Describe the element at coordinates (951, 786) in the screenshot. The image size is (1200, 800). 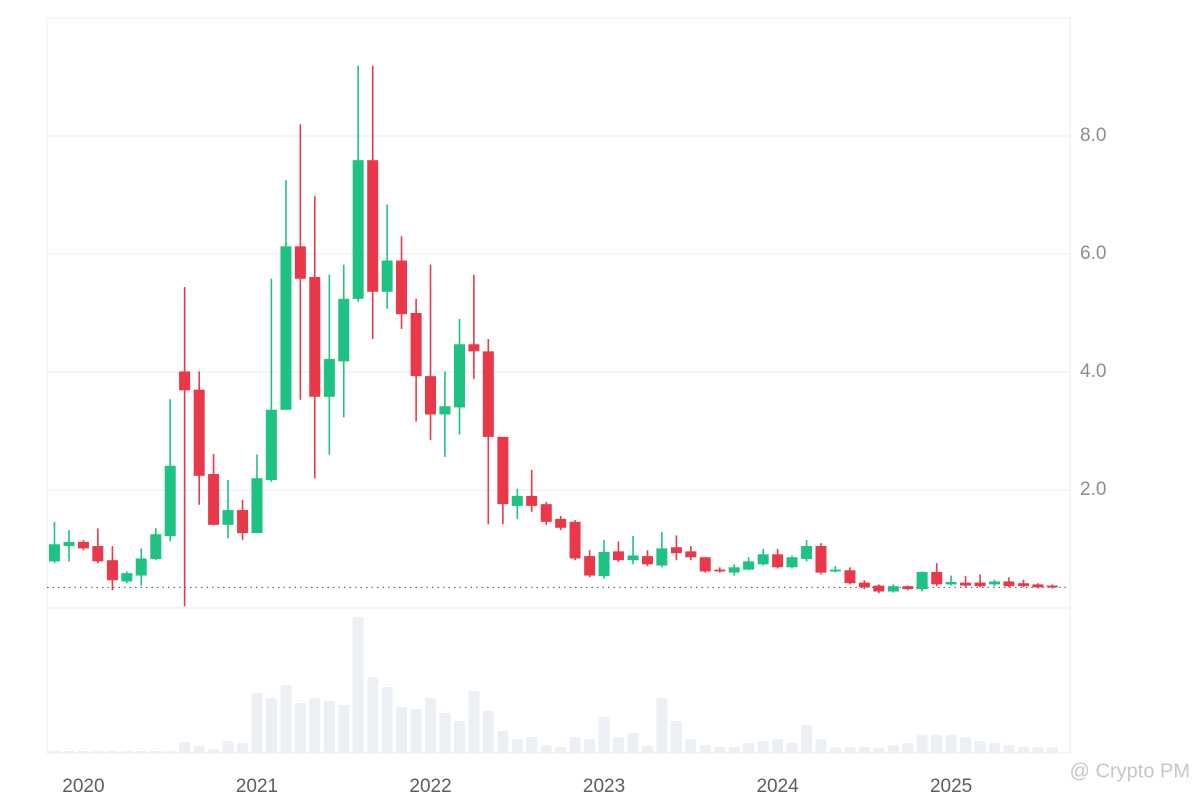
I see `x-tick-label: 2025` at that location.